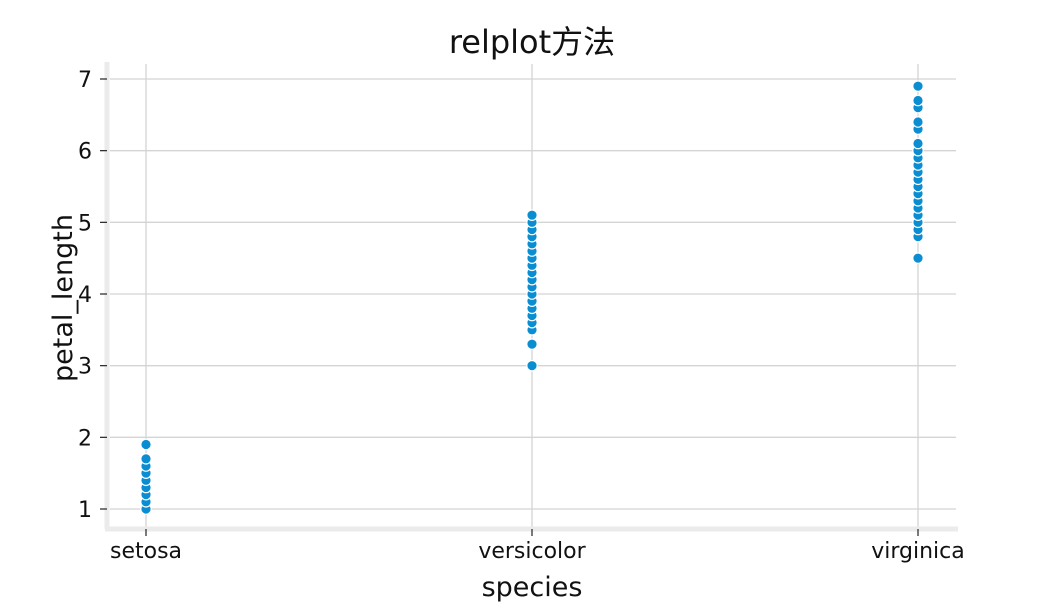 The height and width of the screenshot is (615, 1052). Describe the element at coordinates (85, 367) in the screenshot. I see `y-tick-label: 3` at that location.